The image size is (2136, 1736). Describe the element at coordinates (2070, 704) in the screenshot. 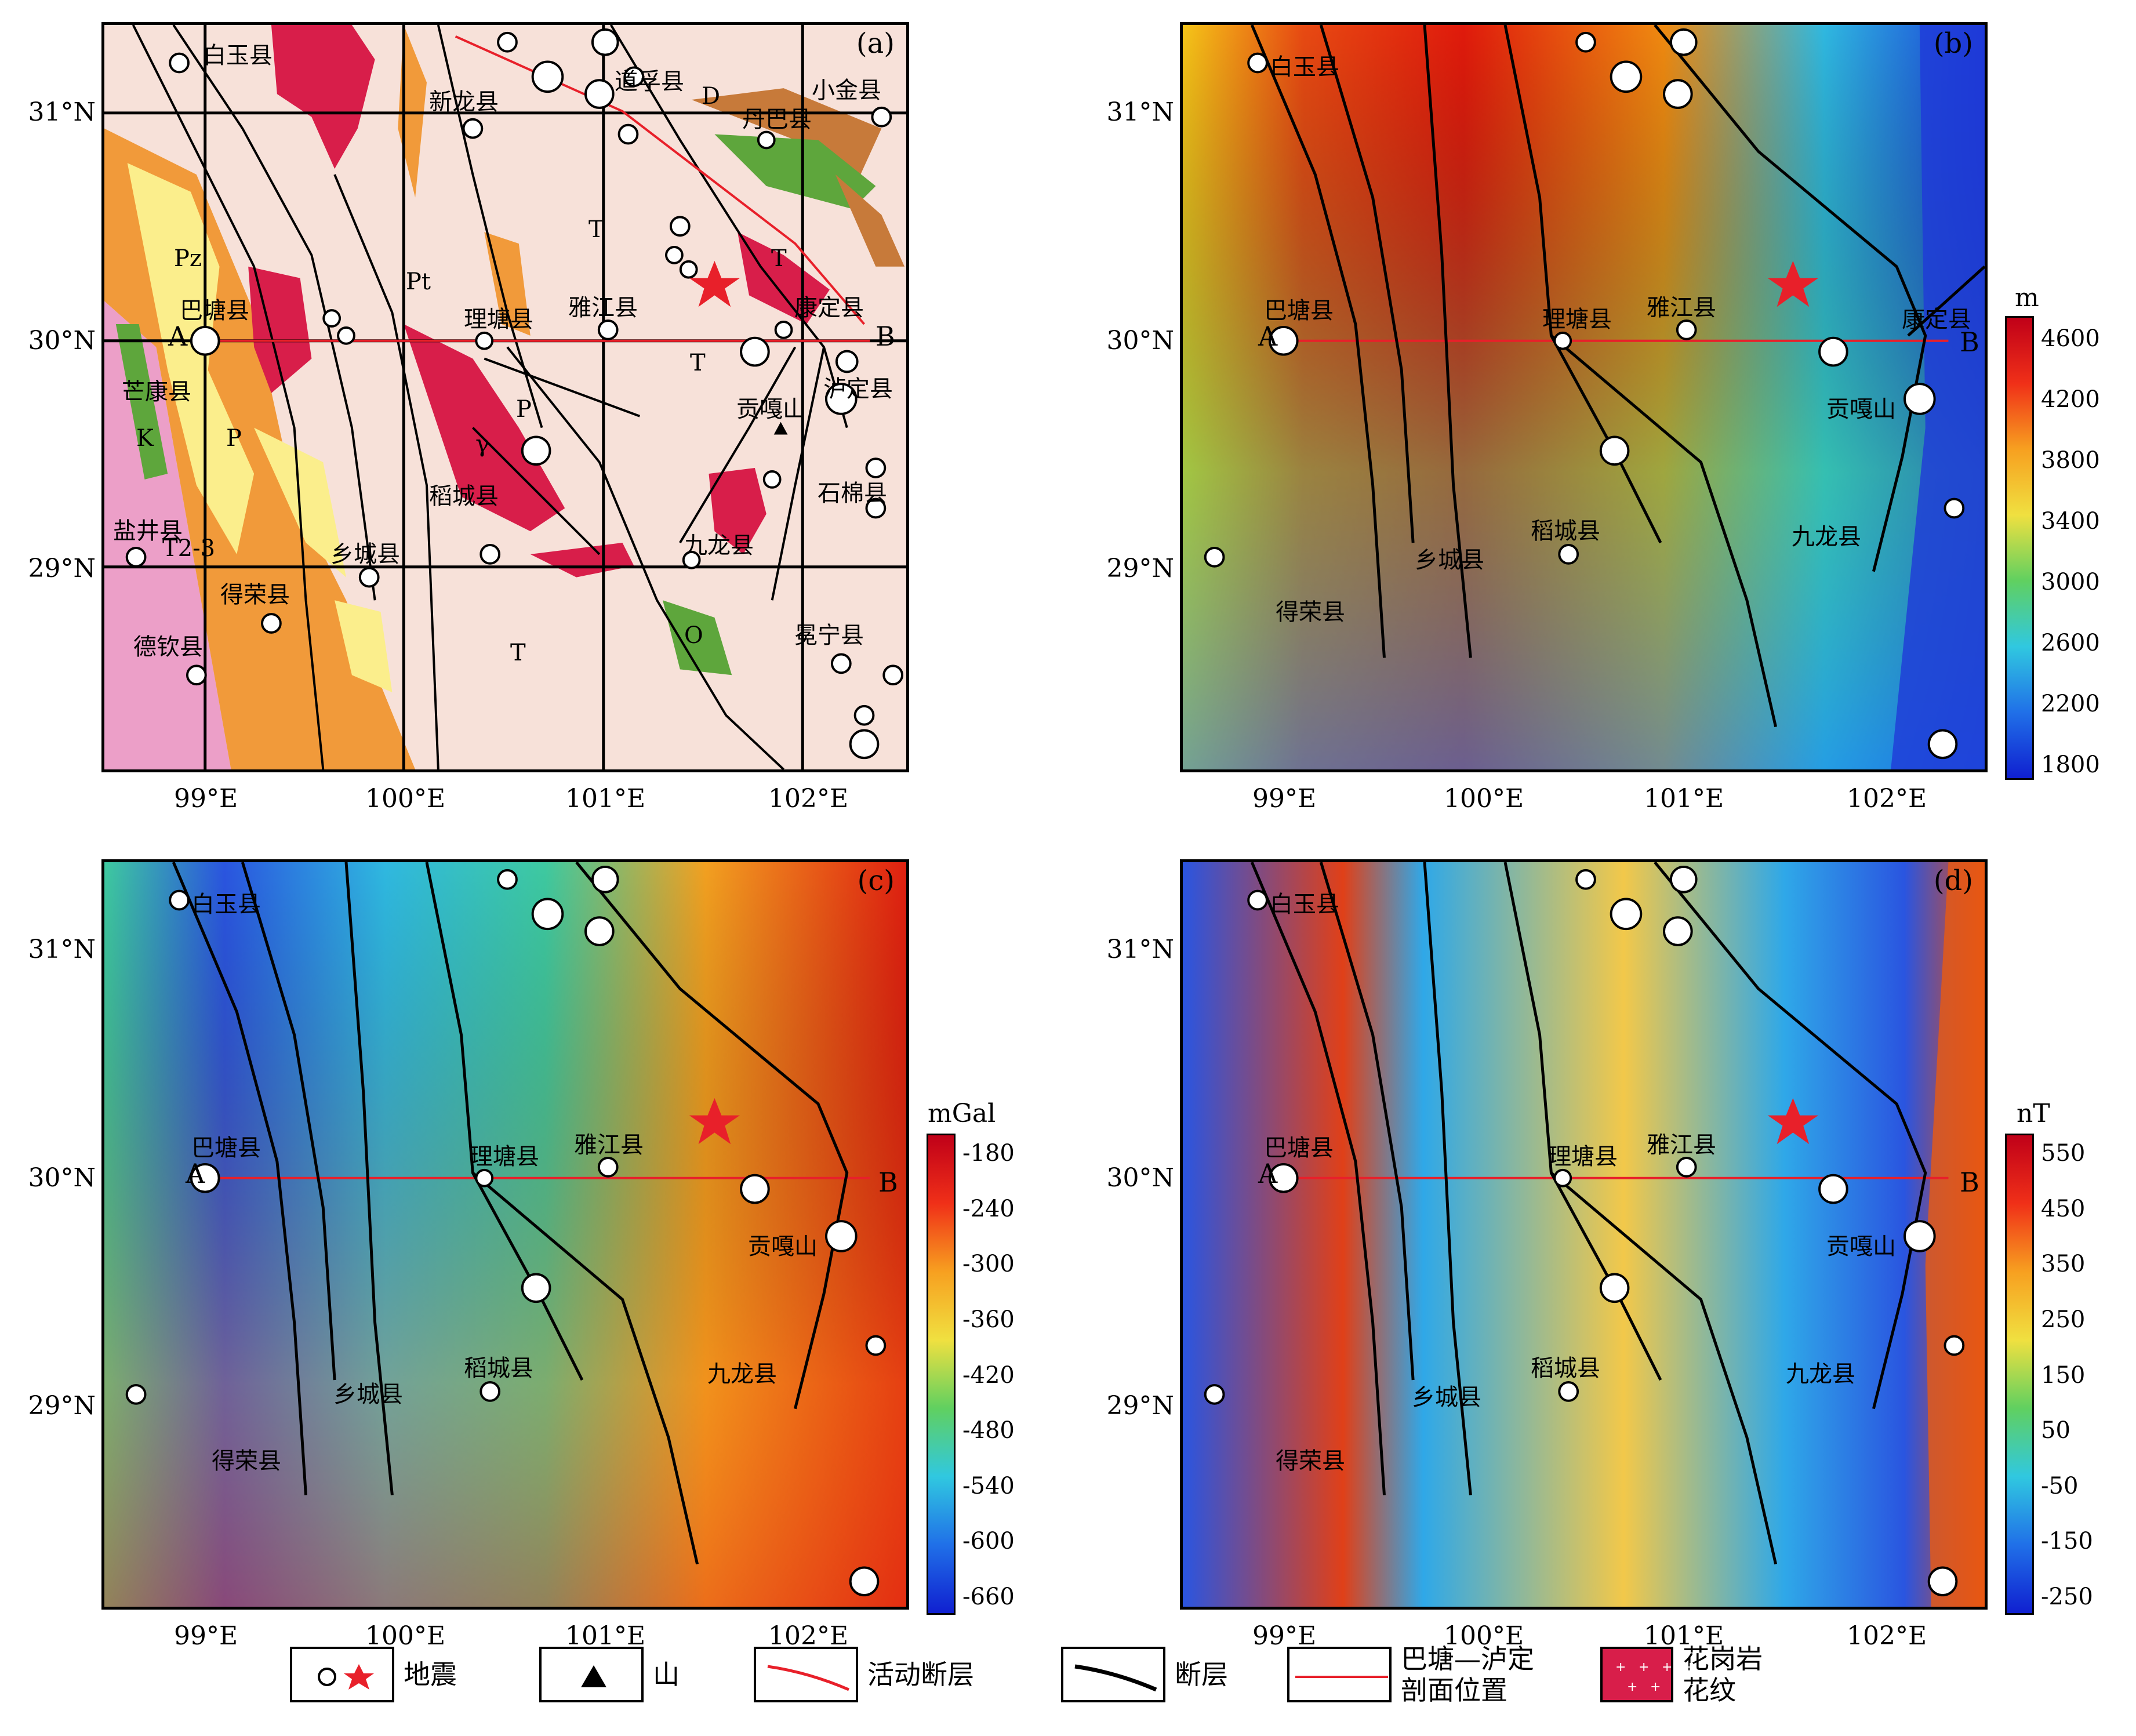

I see `colorbar-tick-label: 2200` at that location.